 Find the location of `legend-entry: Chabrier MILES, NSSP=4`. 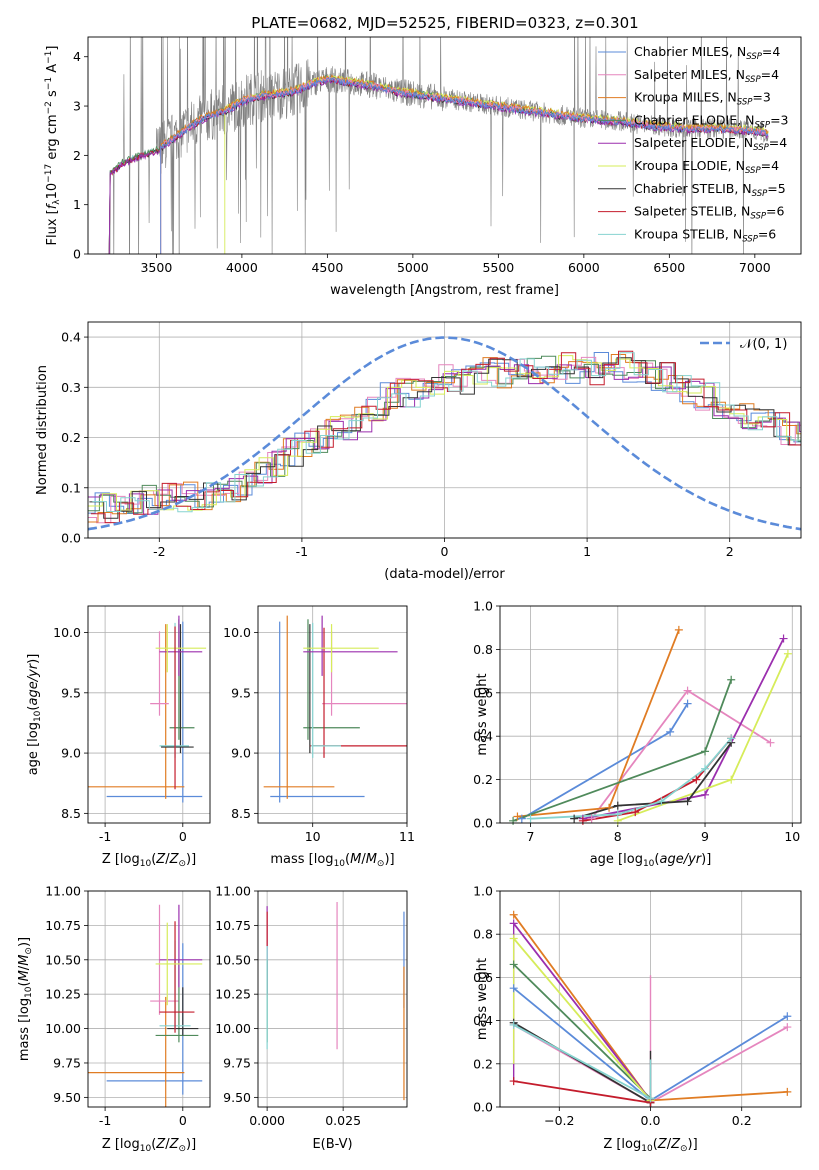

legend-entry: Chabrier MILES, NSSP=4 is located at coordinates (707, 53).